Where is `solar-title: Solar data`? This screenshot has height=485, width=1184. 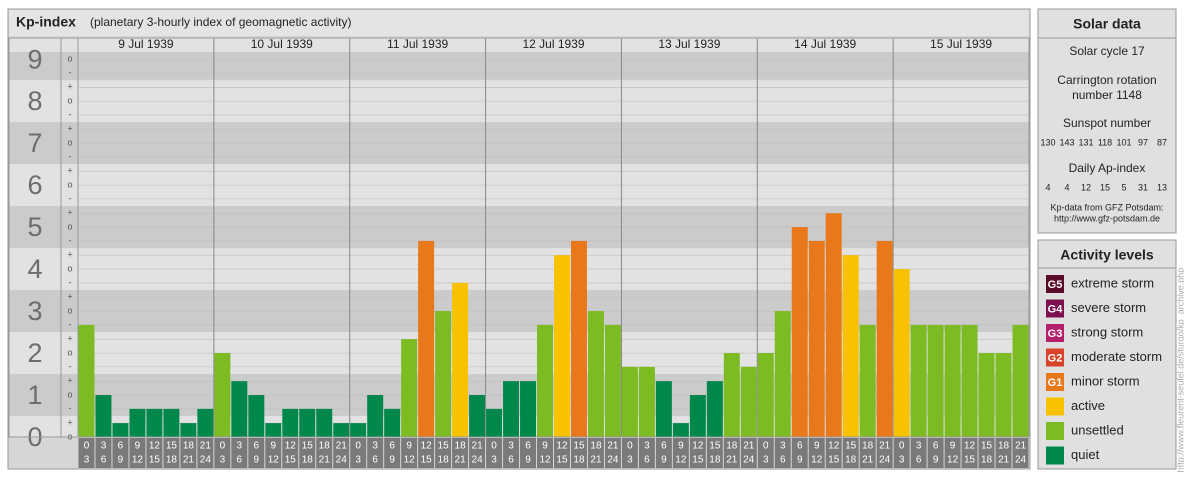 solar-title: Solar data is located at coordinates (1107, 24).